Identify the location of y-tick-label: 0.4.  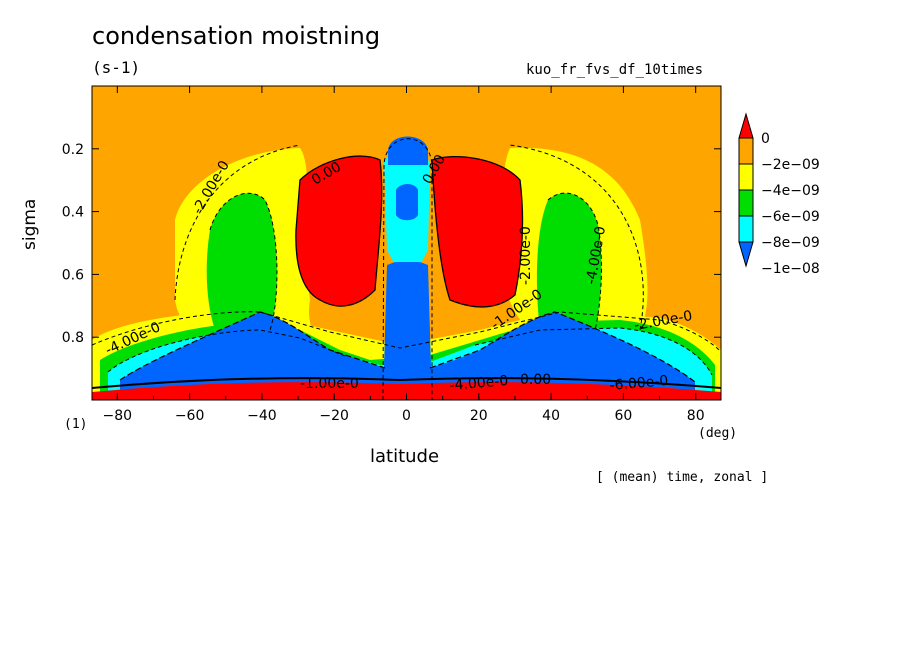
(73, 213).